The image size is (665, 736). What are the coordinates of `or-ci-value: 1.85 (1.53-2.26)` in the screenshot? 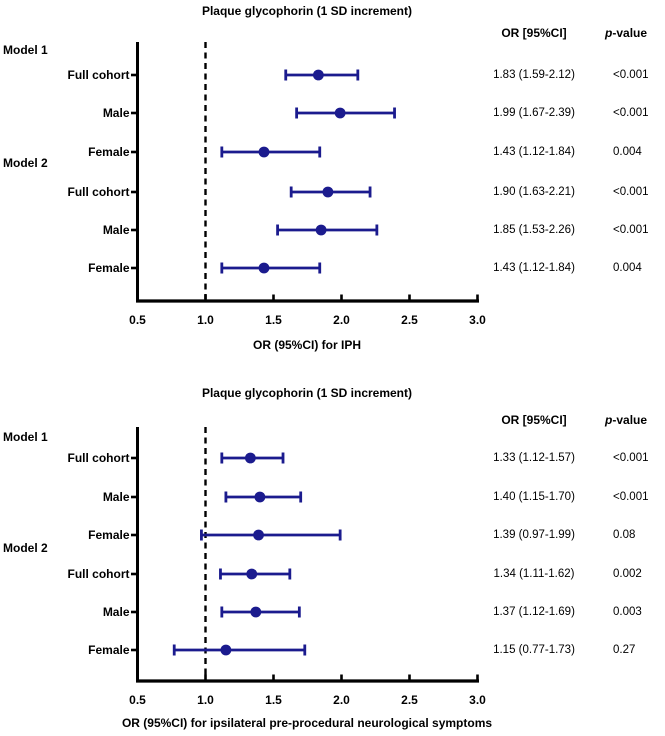 It's located at (534, 230).